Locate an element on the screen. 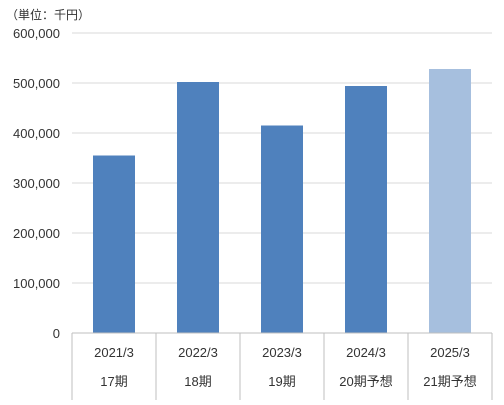  y-tick-label: 600,000 is located at coordinates (36, 33).